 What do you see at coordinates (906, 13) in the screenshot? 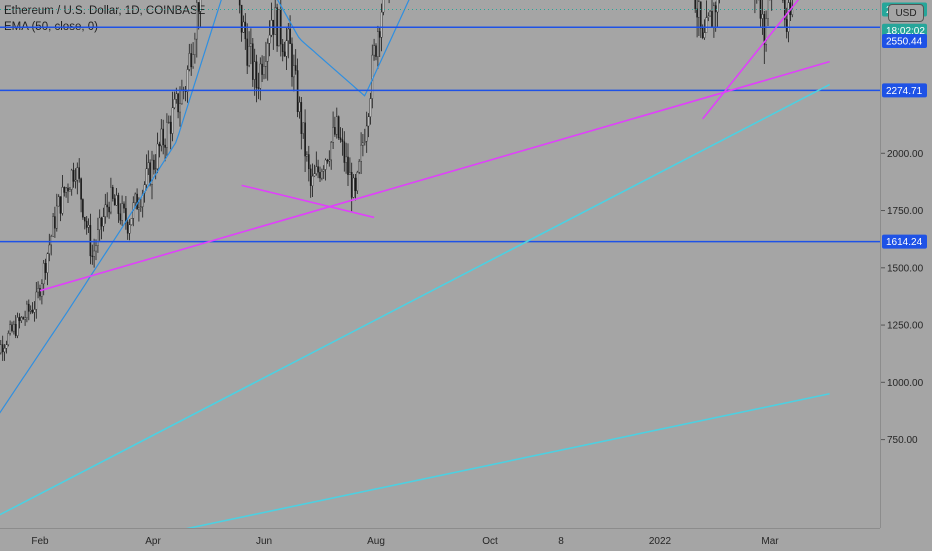
I see `currency-button: USD` at bounding box center [906, 13].